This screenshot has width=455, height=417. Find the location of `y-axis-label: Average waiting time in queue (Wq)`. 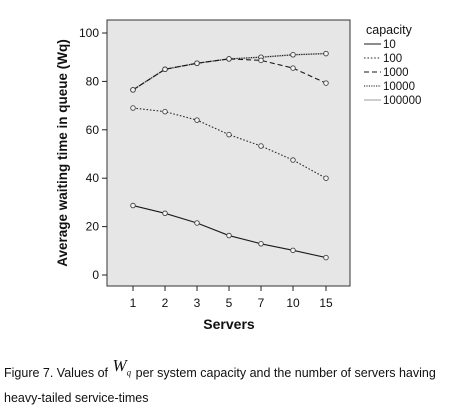

y-axis-label: Average waiting time in queue (Wq) is located at coordinates (62, 153).